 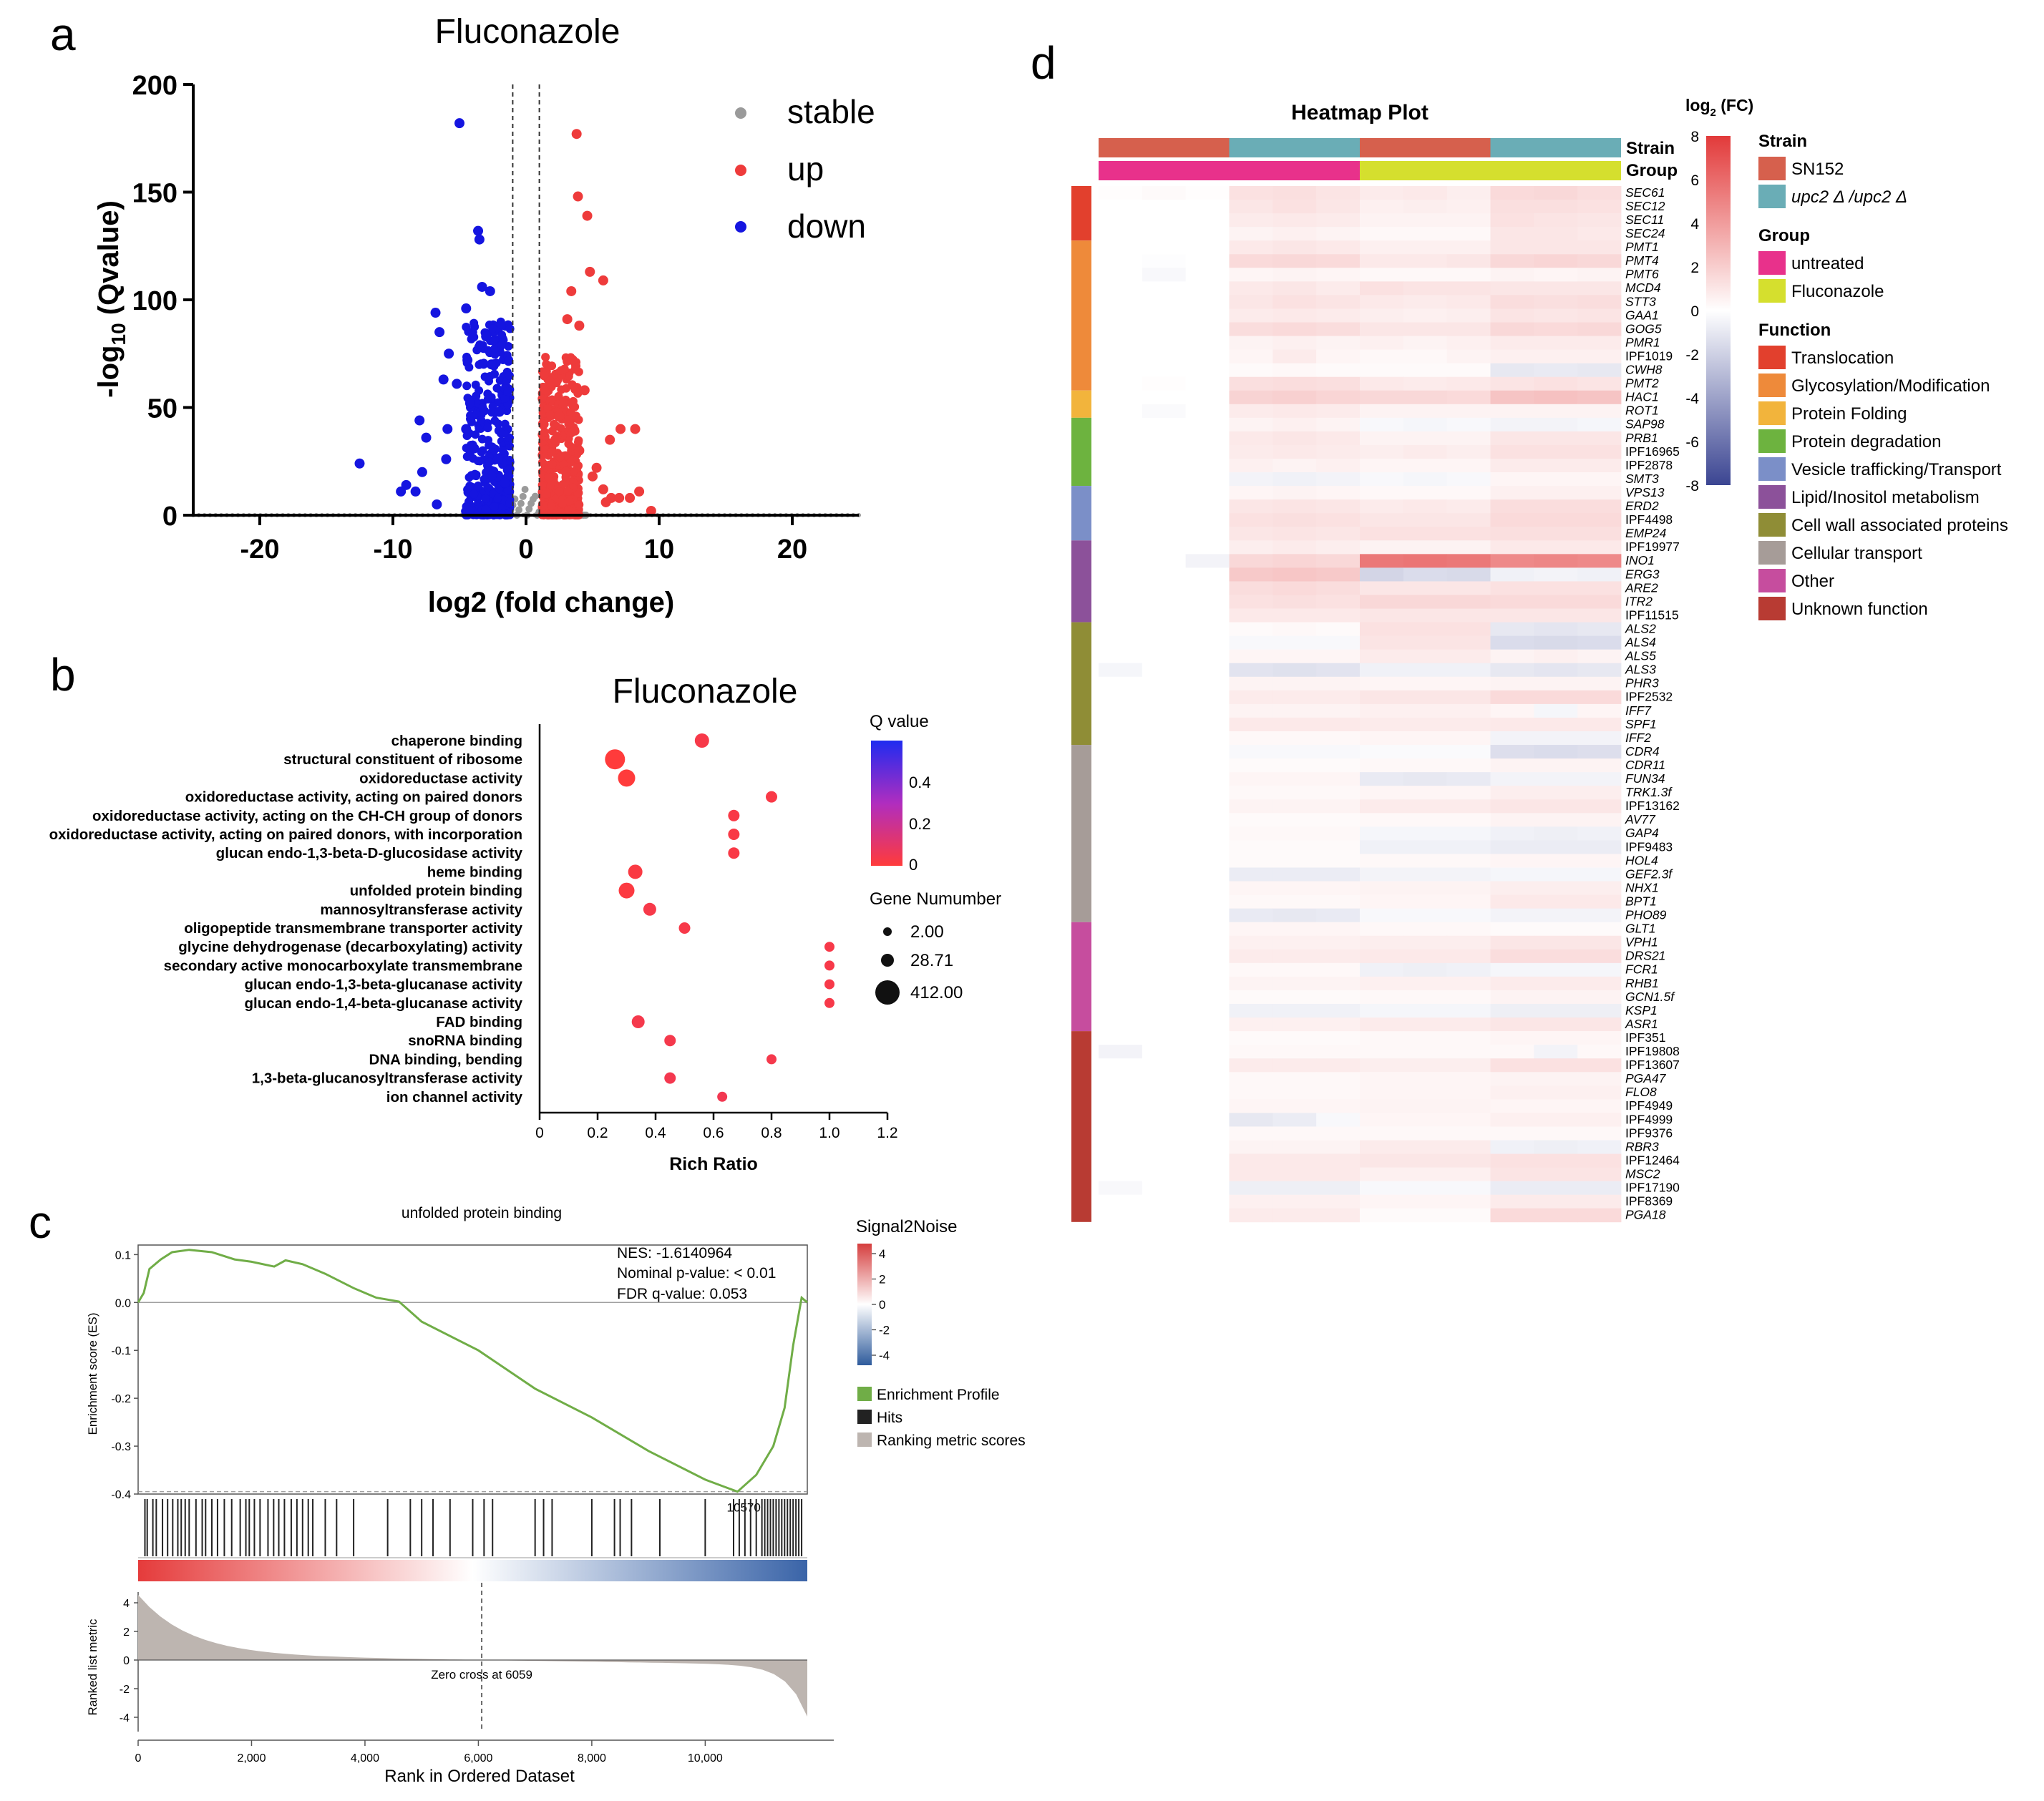 What do you see at coordinates (1649, 874) in the screenshot?
I see `gene-label: GEF2.3f` at bounding box center [1649, 874].